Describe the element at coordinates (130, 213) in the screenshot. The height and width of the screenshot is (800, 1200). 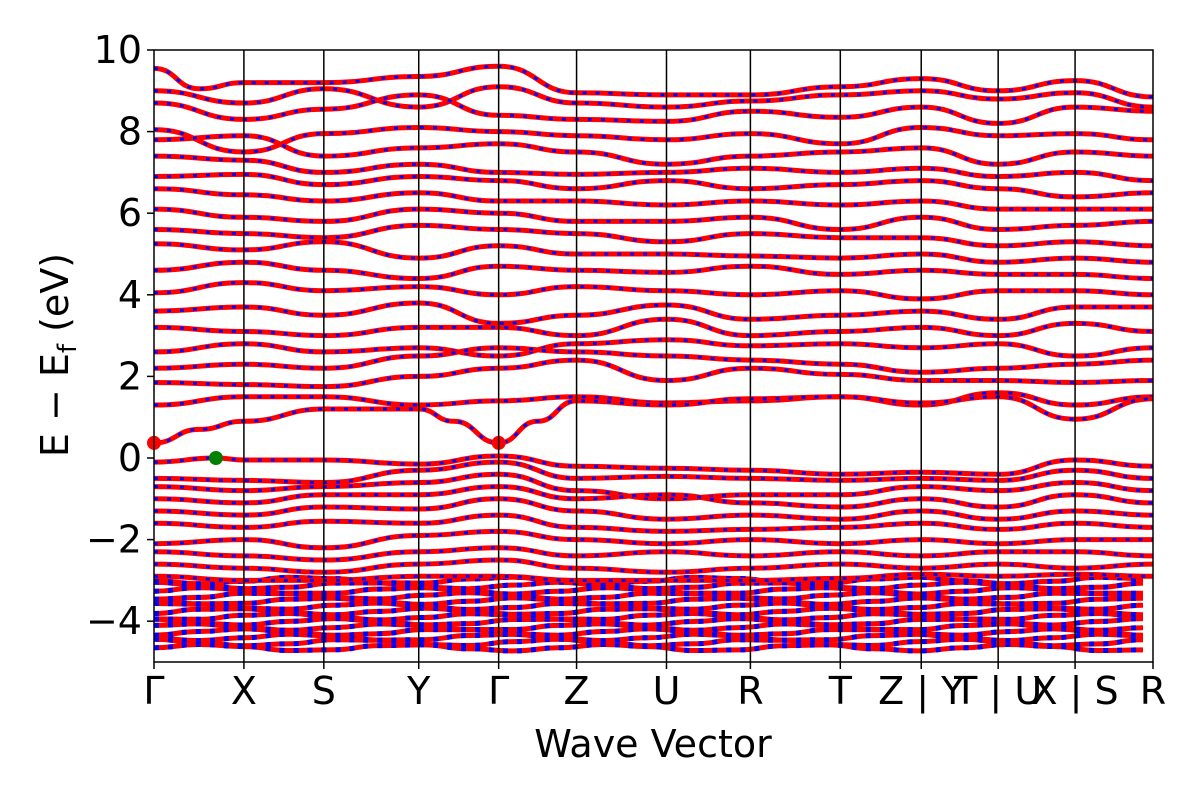
I see `y-tick-label: 6` at that location.